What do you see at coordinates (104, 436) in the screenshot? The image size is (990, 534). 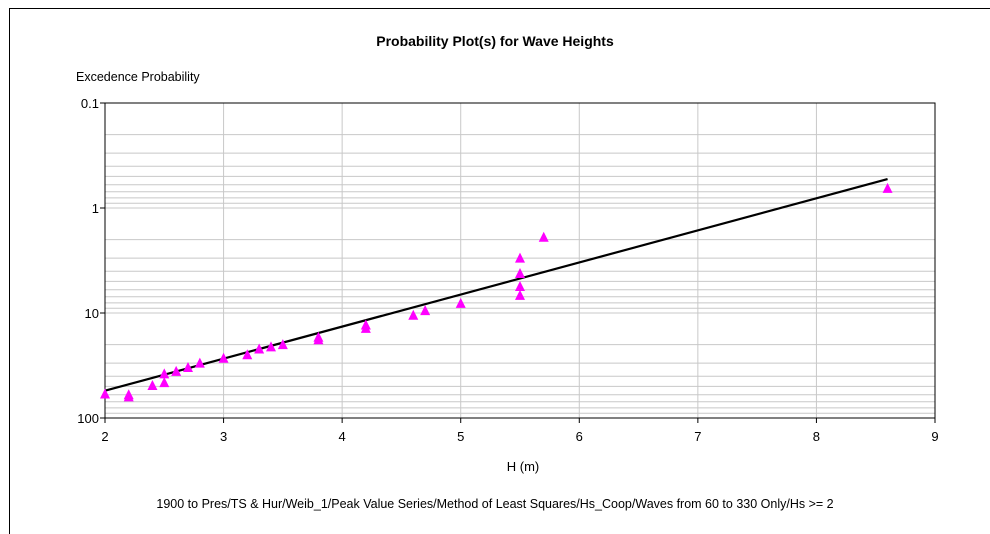 I see `x-tick-label: 2` at bounding box center [104, 436].